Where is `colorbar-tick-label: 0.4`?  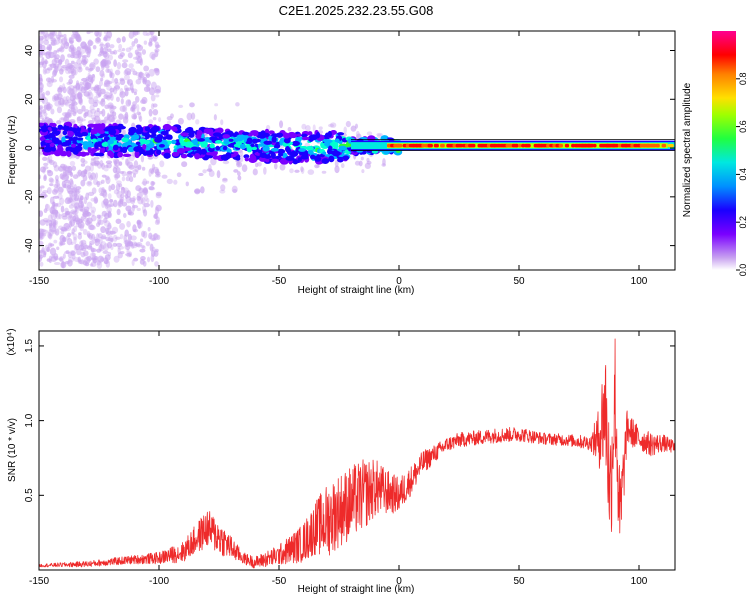 colorbar-tick-label: 0.4 is located at coordinates (743, 174).